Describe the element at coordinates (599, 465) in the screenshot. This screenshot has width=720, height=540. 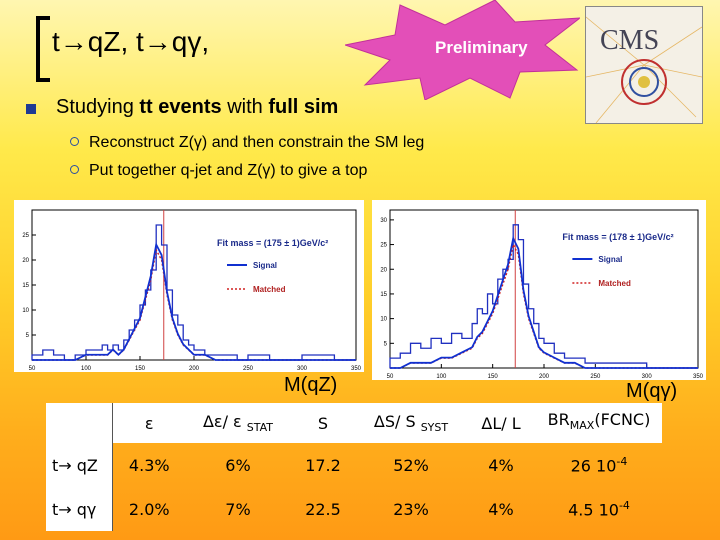
I see `cell-br: 26 10-4` at that location.